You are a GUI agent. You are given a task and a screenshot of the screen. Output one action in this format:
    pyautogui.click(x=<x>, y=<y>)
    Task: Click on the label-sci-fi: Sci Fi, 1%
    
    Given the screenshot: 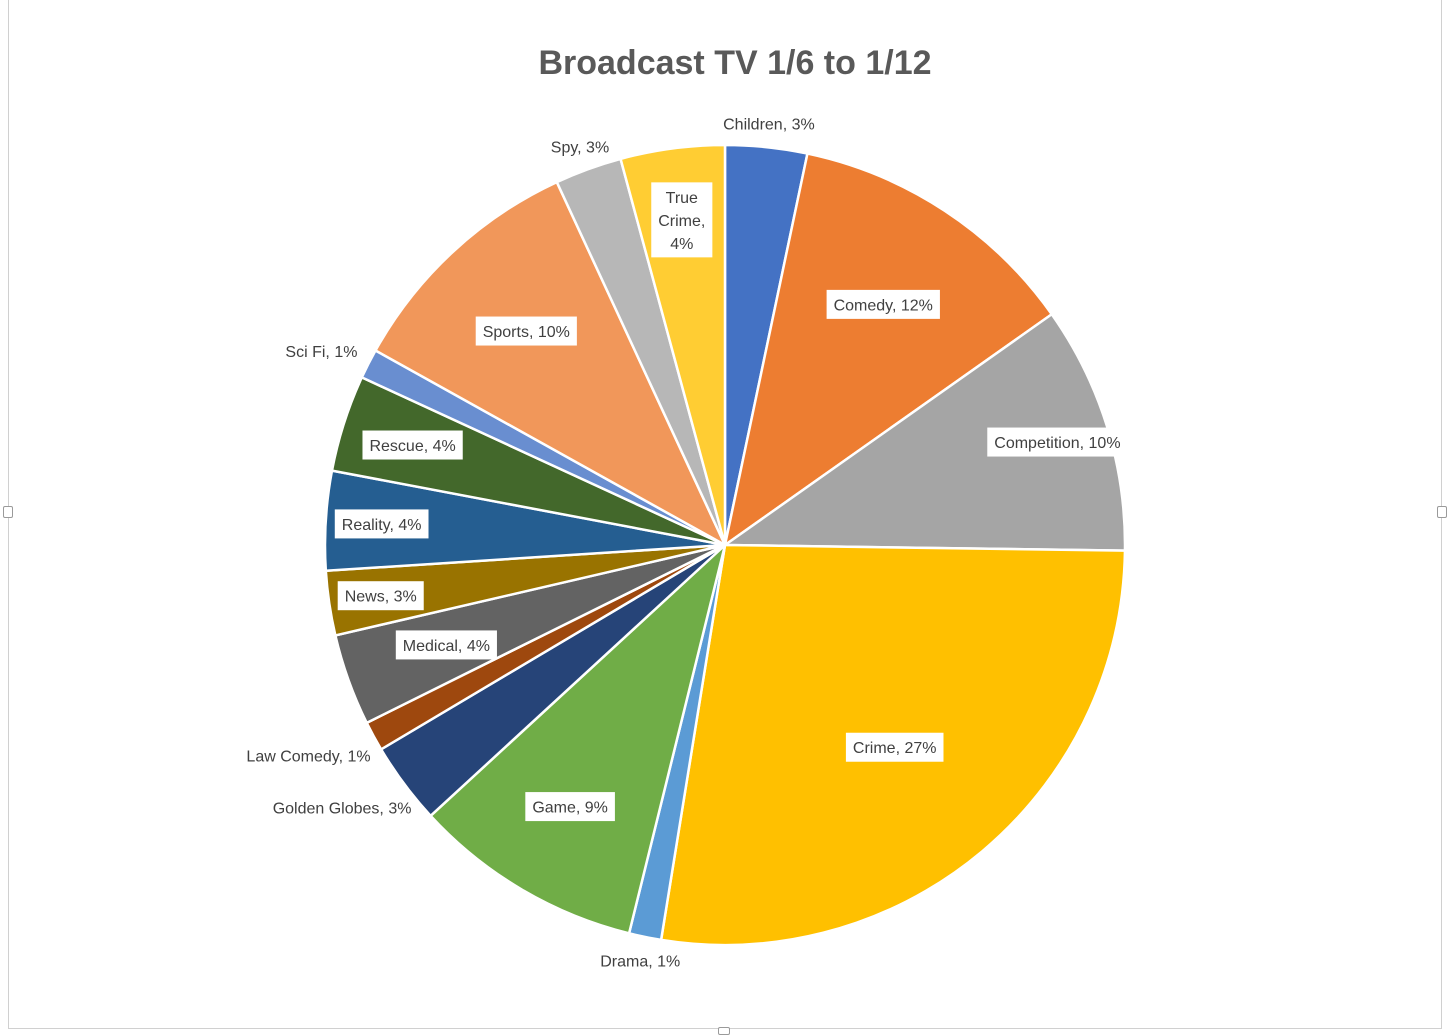 What is the action you would take?
    pyautogui.click(x=321, y=352)
    